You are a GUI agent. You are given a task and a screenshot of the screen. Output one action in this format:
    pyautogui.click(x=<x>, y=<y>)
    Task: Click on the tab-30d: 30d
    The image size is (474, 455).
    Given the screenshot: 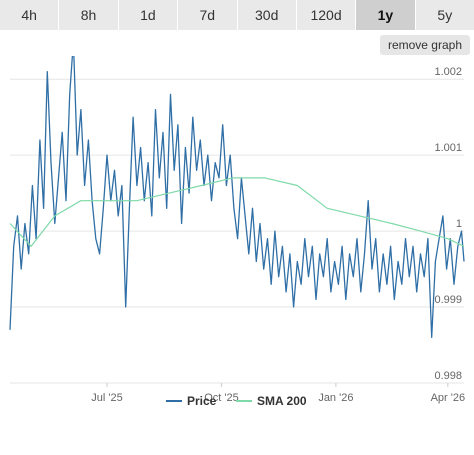 What is the action you would take?
    pyautogui.click(x=267, y=15)
    